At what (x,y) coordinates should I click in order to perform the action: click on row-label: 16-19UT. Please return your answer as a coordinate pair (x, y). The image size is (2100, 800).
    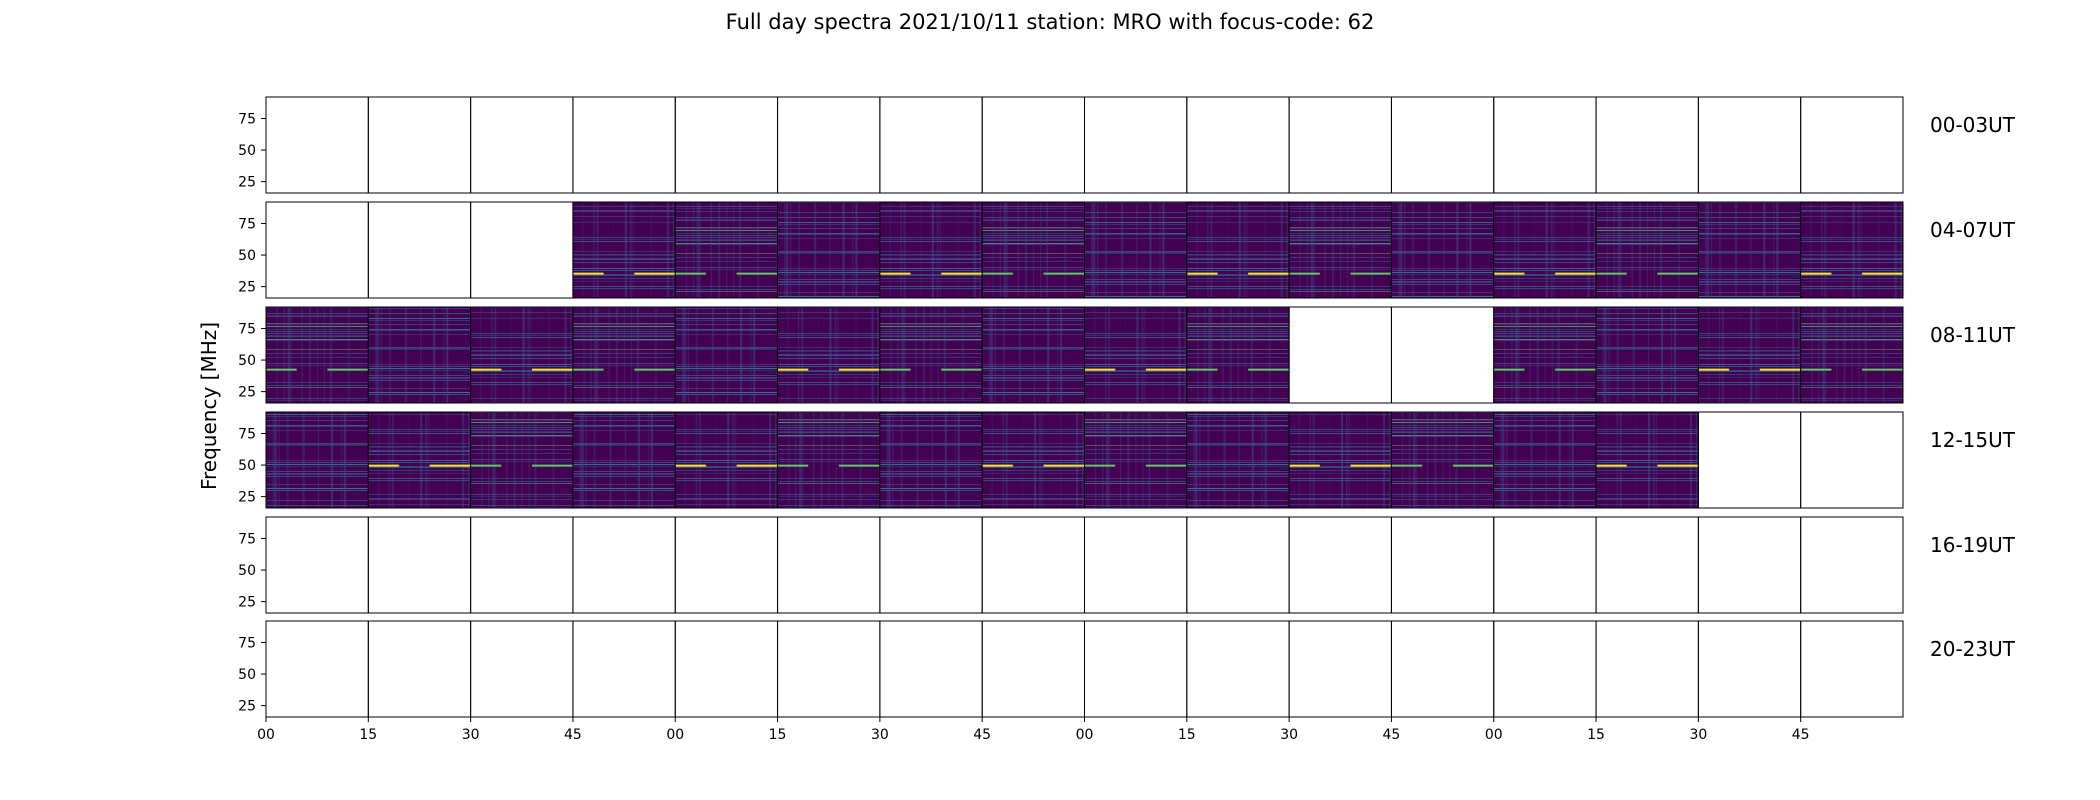
    Looking at the image, I should click on (1973, 545).